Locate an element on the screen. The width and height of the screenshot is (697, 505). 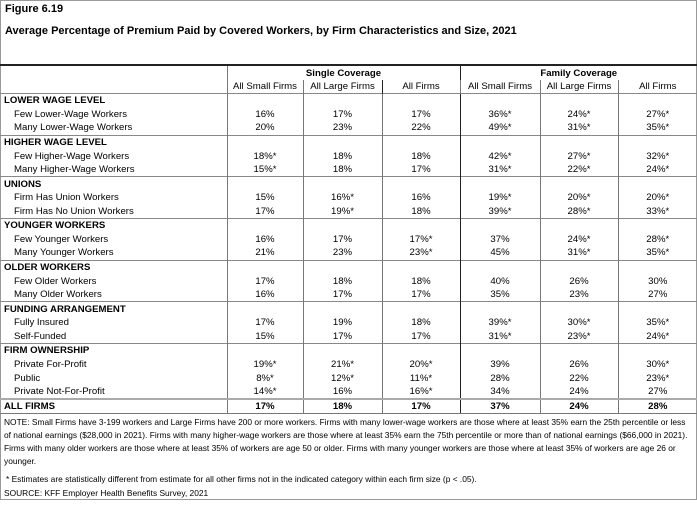
table-row: Public 8%* 12%* 11%* 28% 22% 23%* is located at coordinates (348, 378).